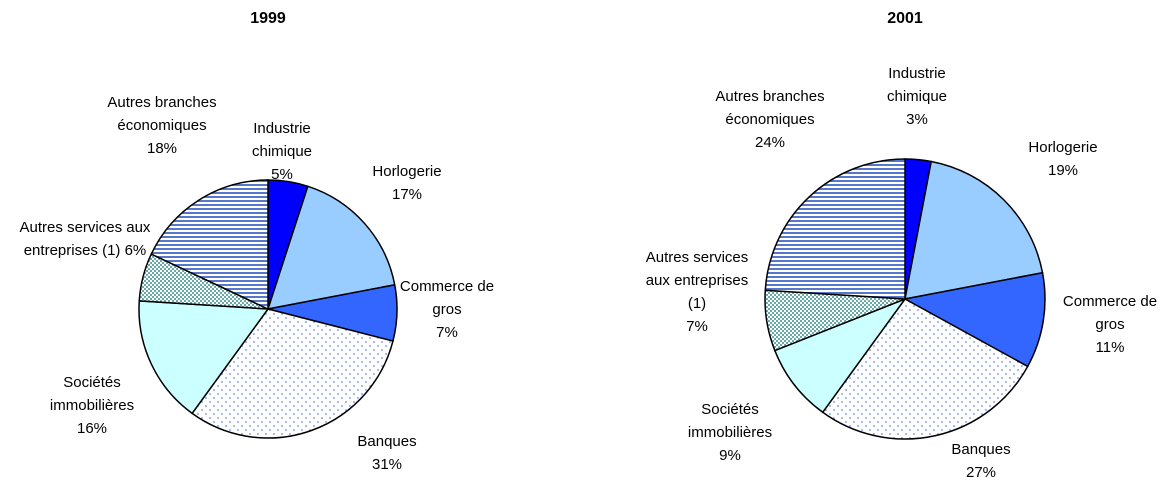 The image size is (1169, 484). What do you see at coordinates (135, 250) in the screenshot?
I see `value-label: 6%` at bounding box center [135, 250].